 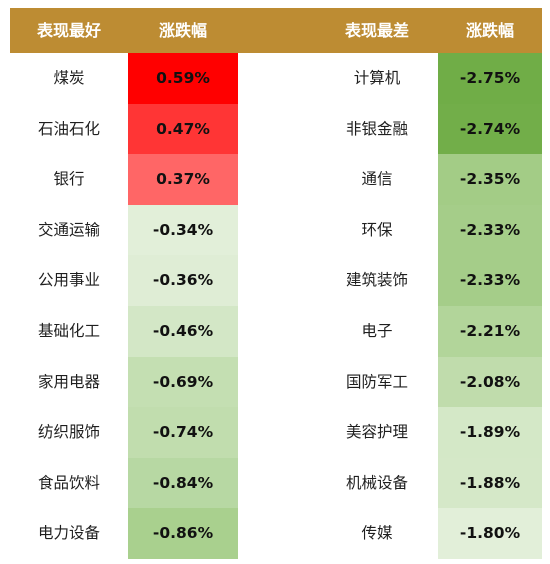 What do you see at coordinates (377, 78) in the screenshot?
I see `worst-sector-name: 计算机` at bounding box center [377, 78].